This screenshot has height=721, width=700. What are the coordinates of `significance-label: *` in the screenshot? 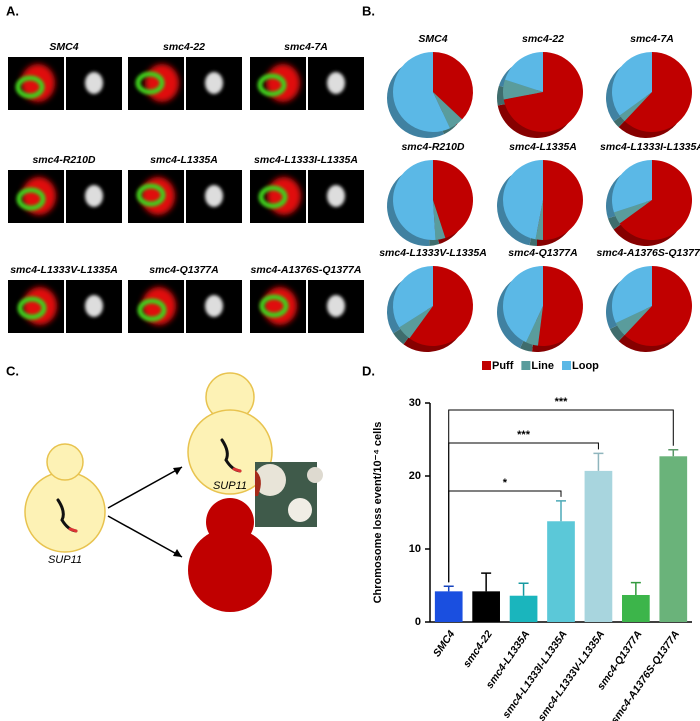 It's located at (505, 483).